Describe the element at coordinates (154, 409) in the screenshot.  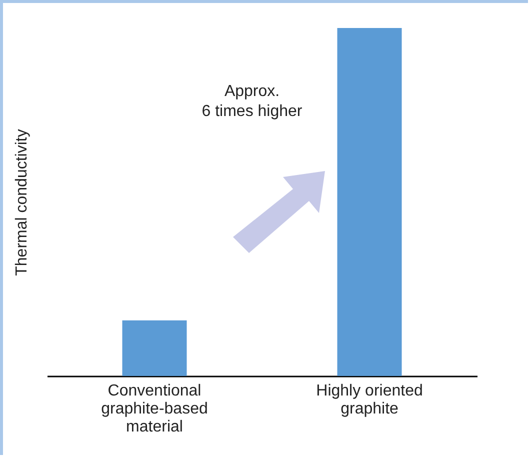
I see `x-tick-label: Conventional graphite-based material` at that location.